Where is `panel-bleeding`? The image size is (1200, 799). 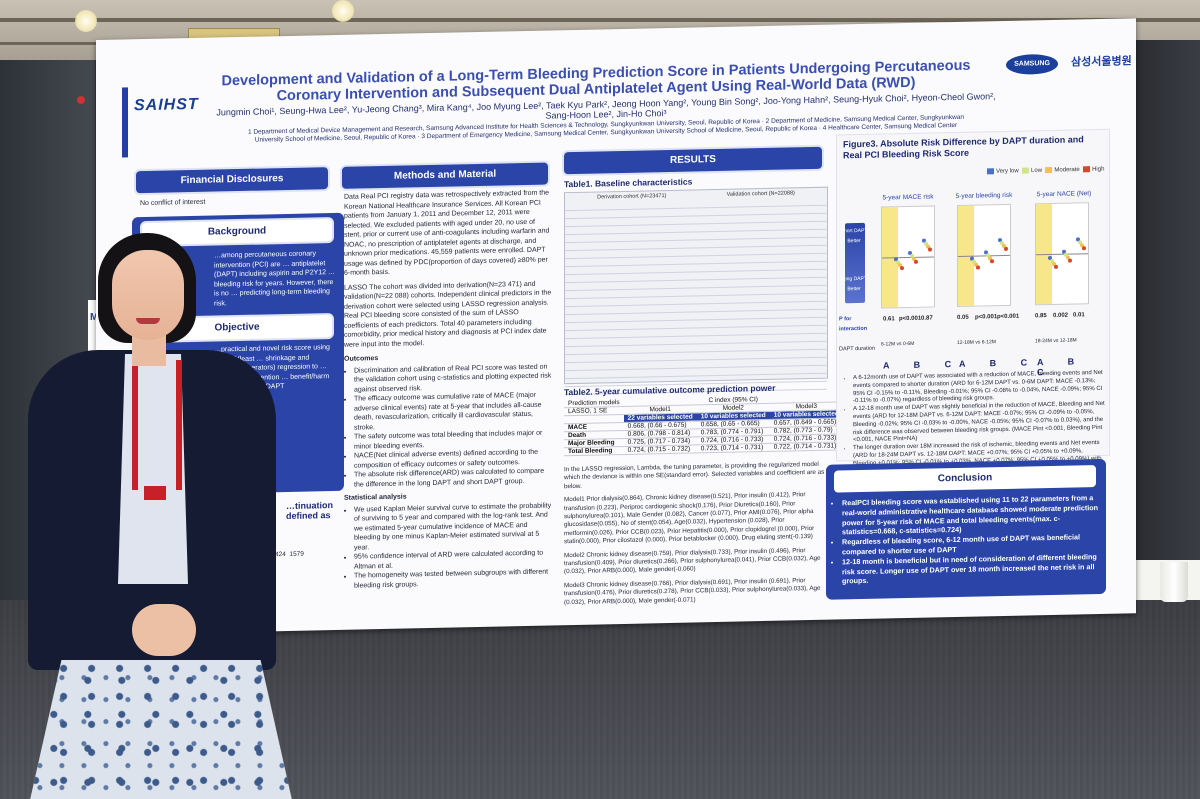 panel-bleeding is located at coordinates (984, 255).